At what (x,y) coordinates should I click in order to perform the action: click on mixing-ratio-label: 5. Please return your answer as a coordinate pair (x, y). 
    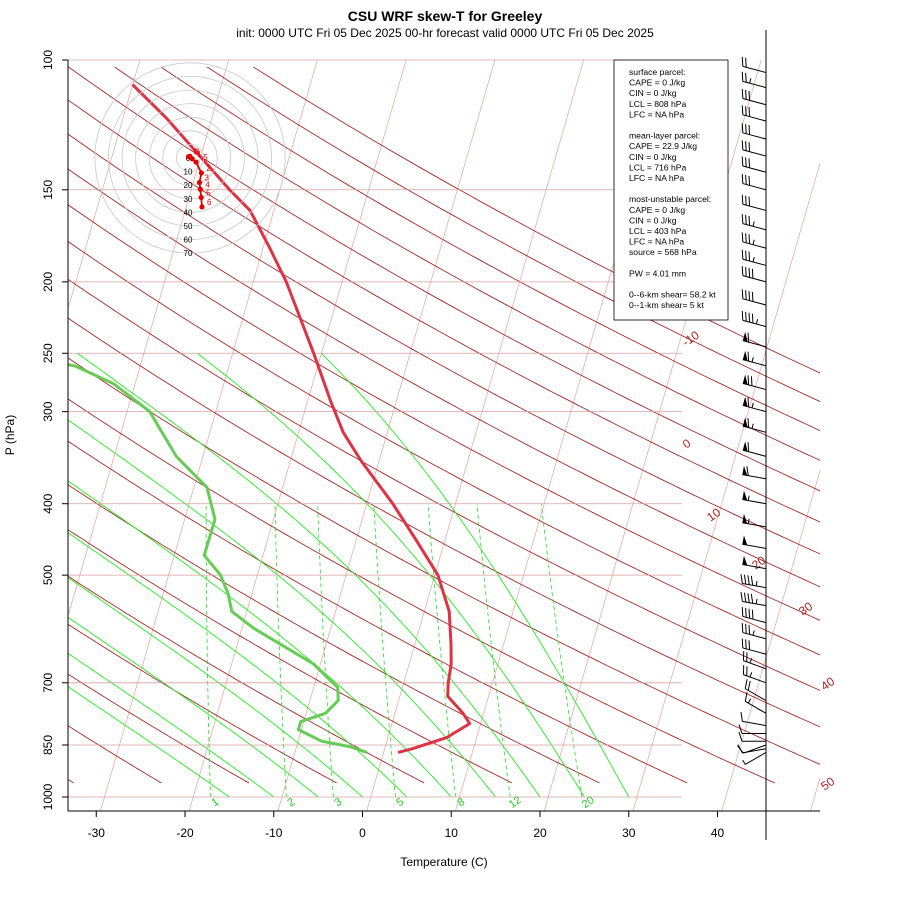
    Looking at the image, I should click on (400, 802).